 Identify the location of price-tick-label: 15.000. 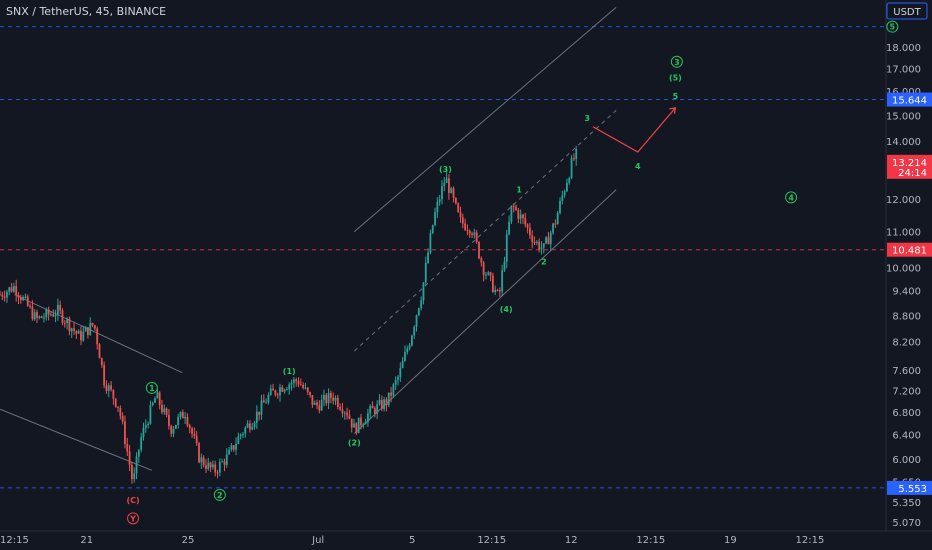
(903, 116).